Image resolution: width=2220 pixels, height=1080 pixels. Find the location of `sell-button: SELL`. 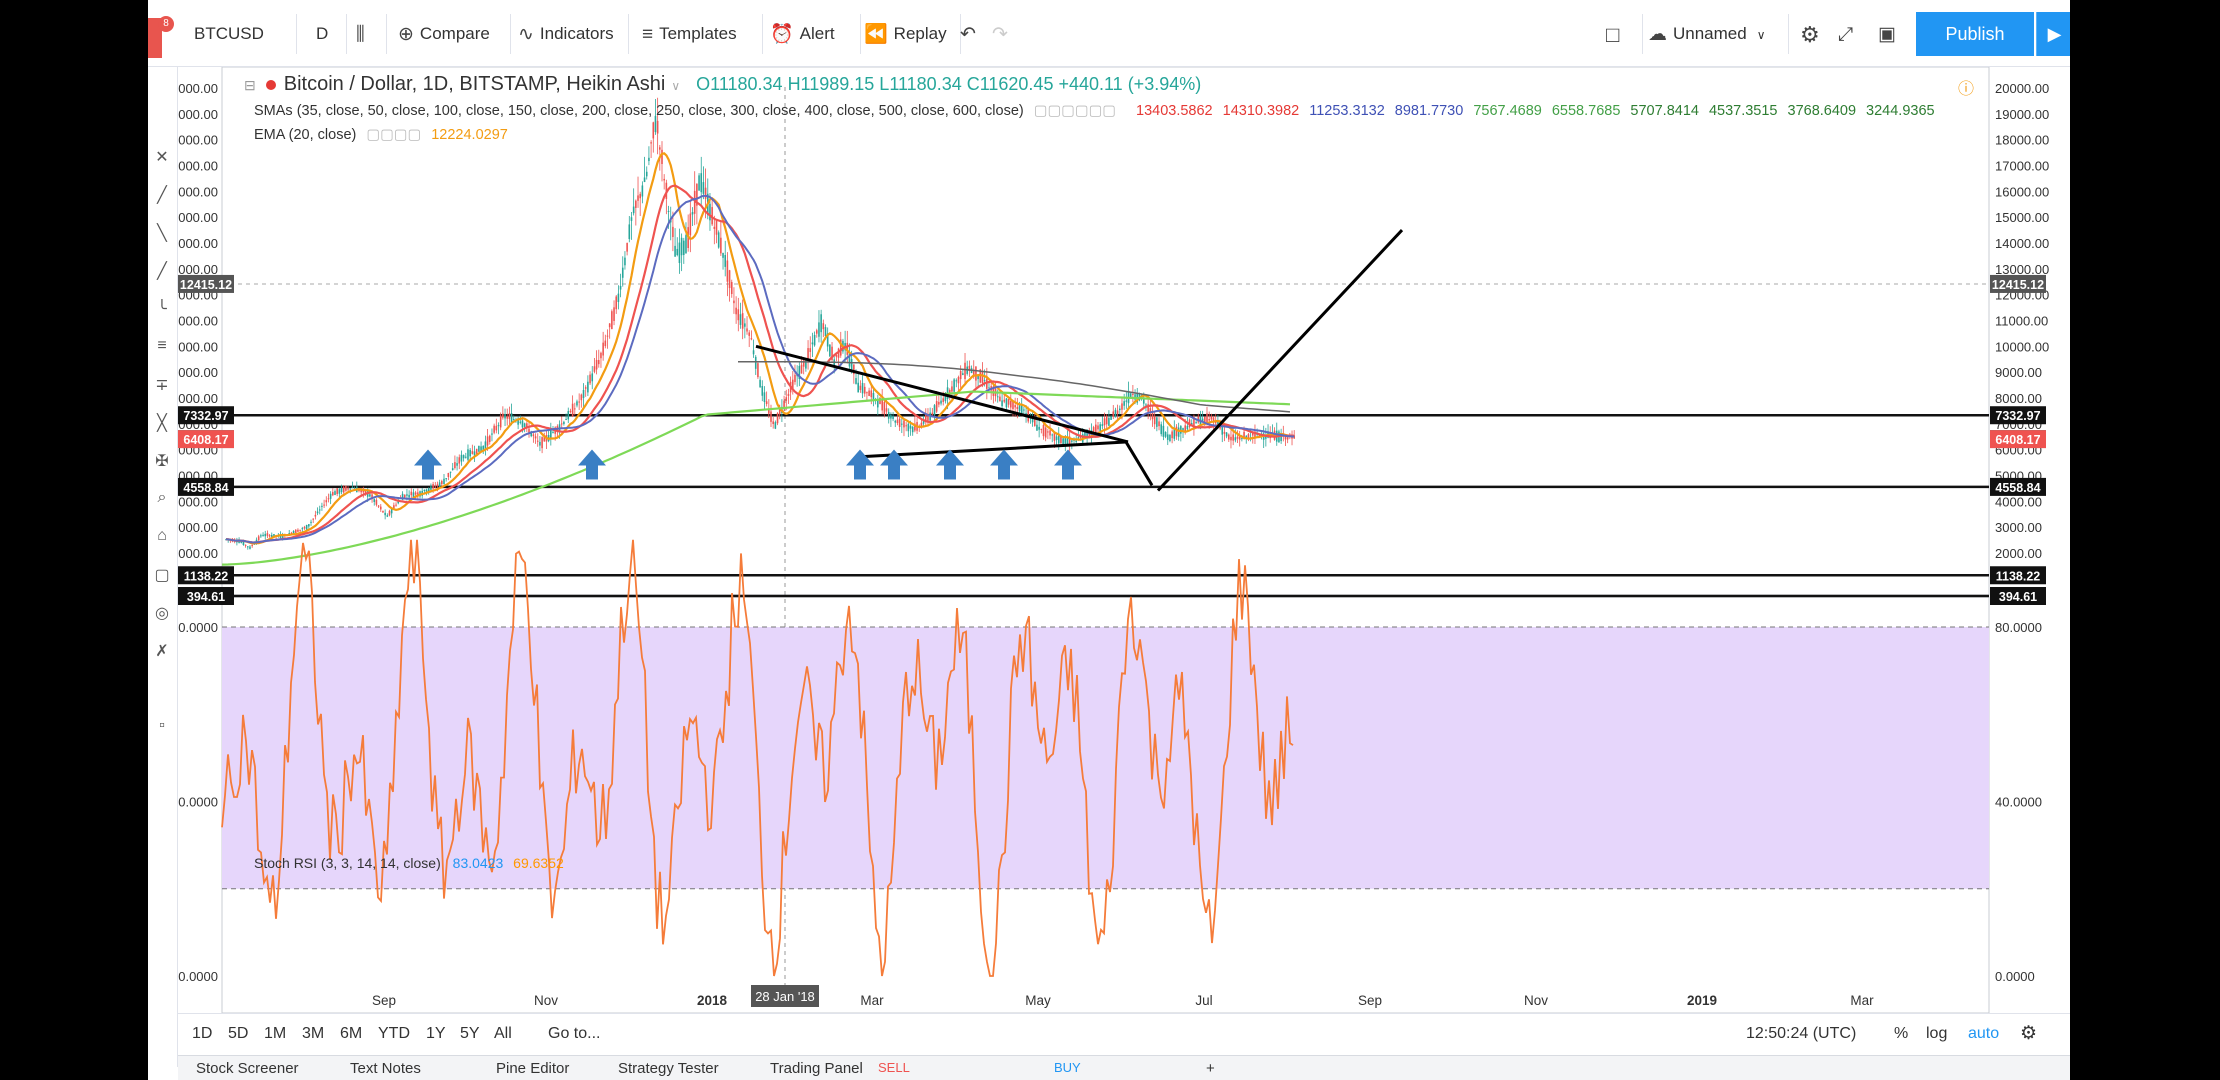

sell-button: SELL is located at coordinates (894, 1067).